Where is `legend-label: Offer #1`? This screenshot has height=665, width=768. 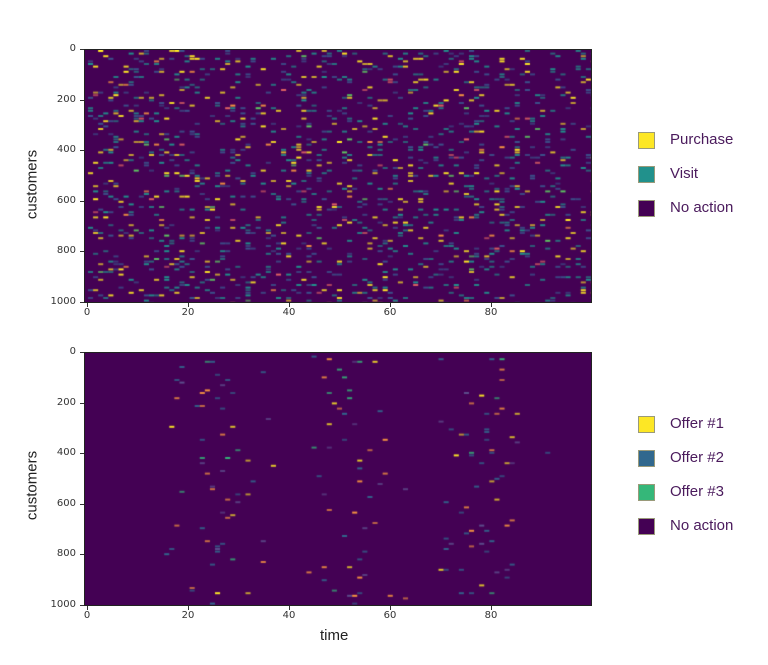
legend-label: Offer #1 is located at coordinates (697, 423).